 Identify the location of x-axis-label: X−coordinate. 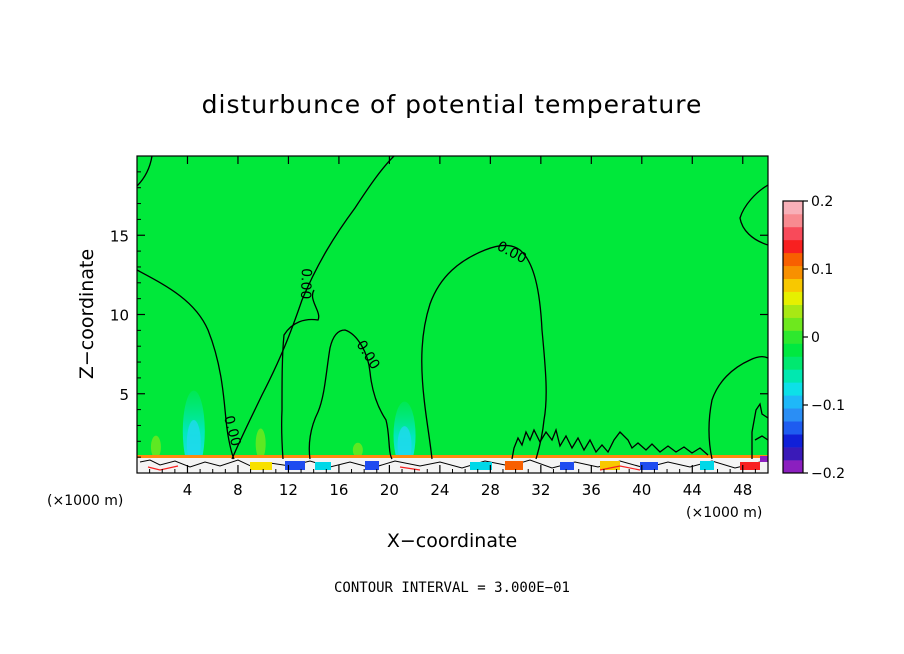
(452, 541).